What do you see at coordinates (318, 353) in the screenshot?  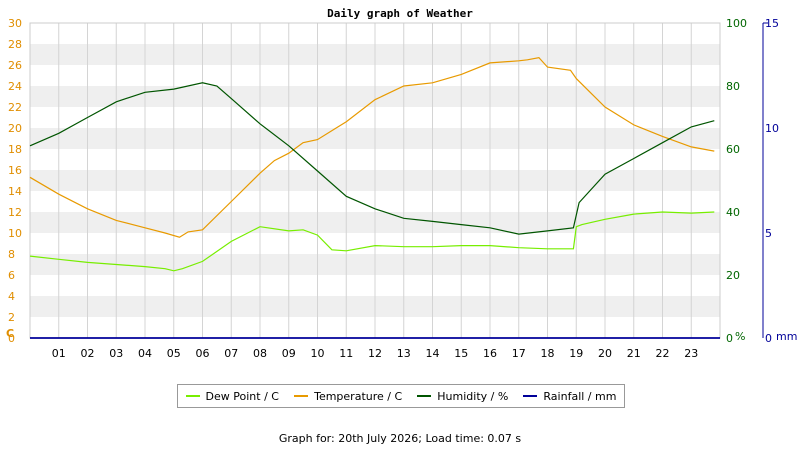 I see `x-tick-label: 10` at bounding box center [318, 353].